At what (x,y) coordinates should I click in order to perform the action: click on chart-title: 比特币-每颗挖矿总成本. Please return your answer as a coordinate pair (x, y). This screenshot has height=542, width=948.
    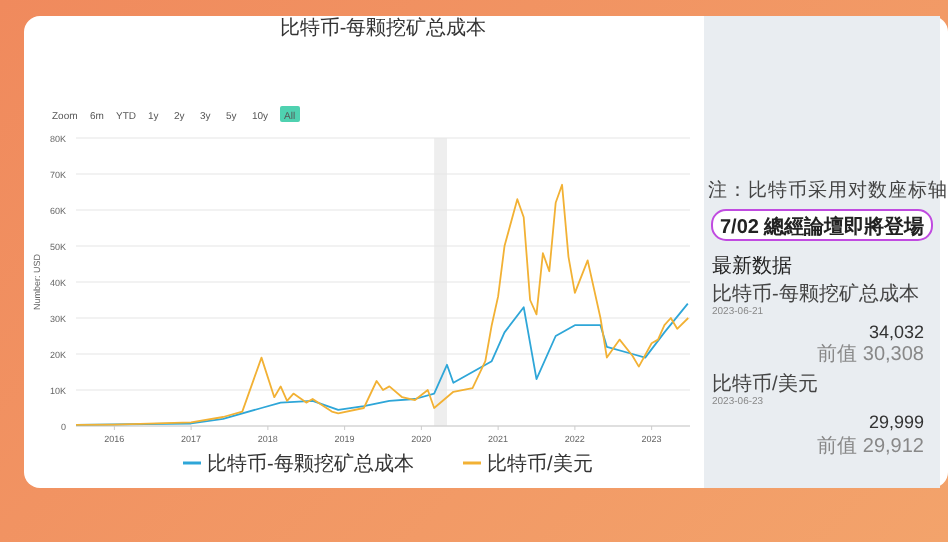
    Looking at the image, I should click on (383, 28).